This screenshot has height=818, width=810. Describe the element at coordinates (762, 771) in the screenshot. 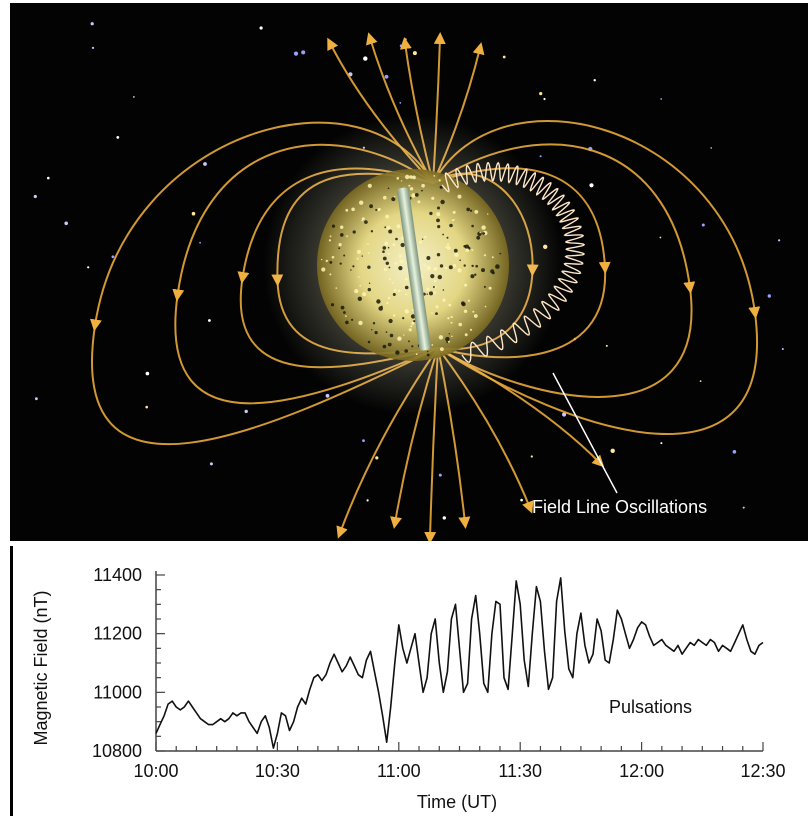

I see `x-tick-label: 12:30` at that location.